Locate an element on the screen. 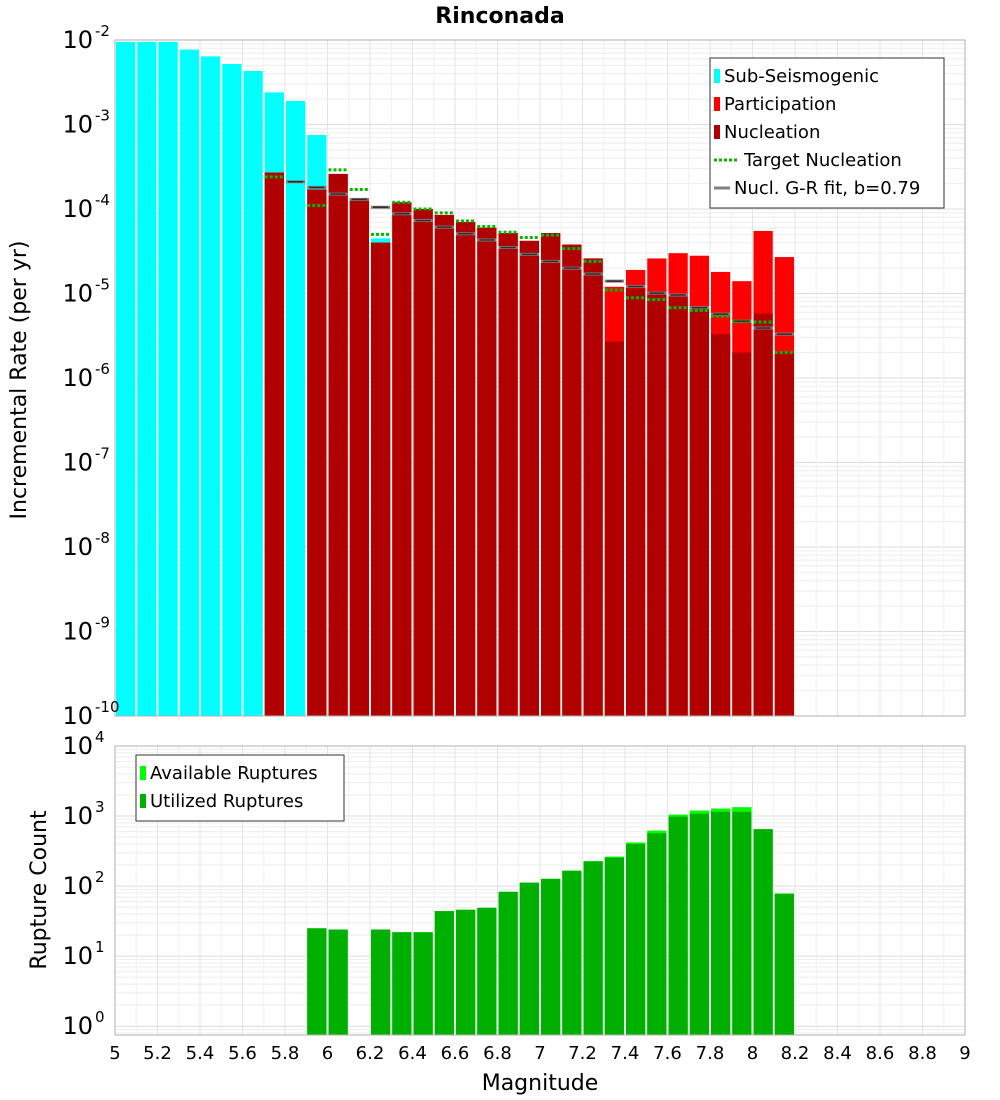 The image size is (1000, 1100). y-tick-exponent: 1 is located at coordinates (100, 947).